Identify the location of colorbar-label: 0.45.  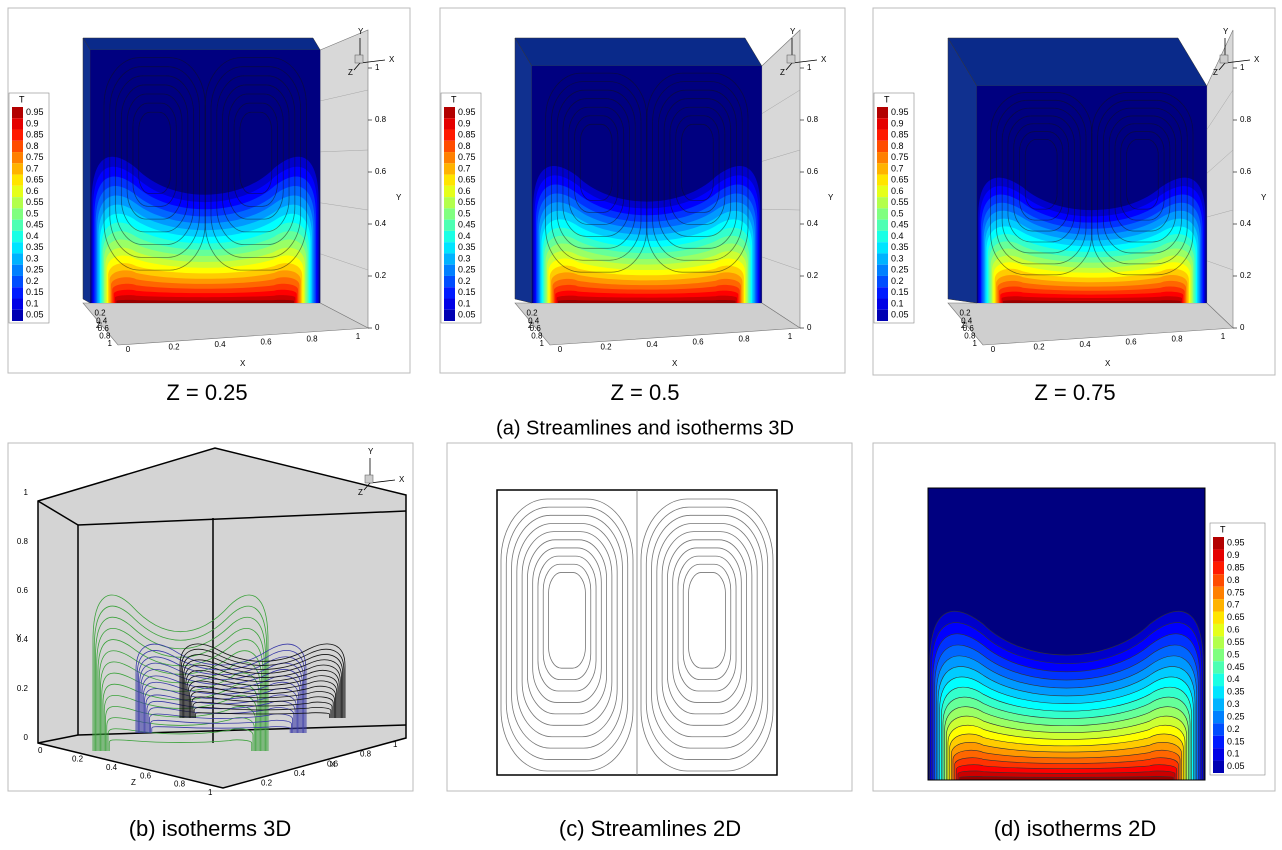
(900, 225).